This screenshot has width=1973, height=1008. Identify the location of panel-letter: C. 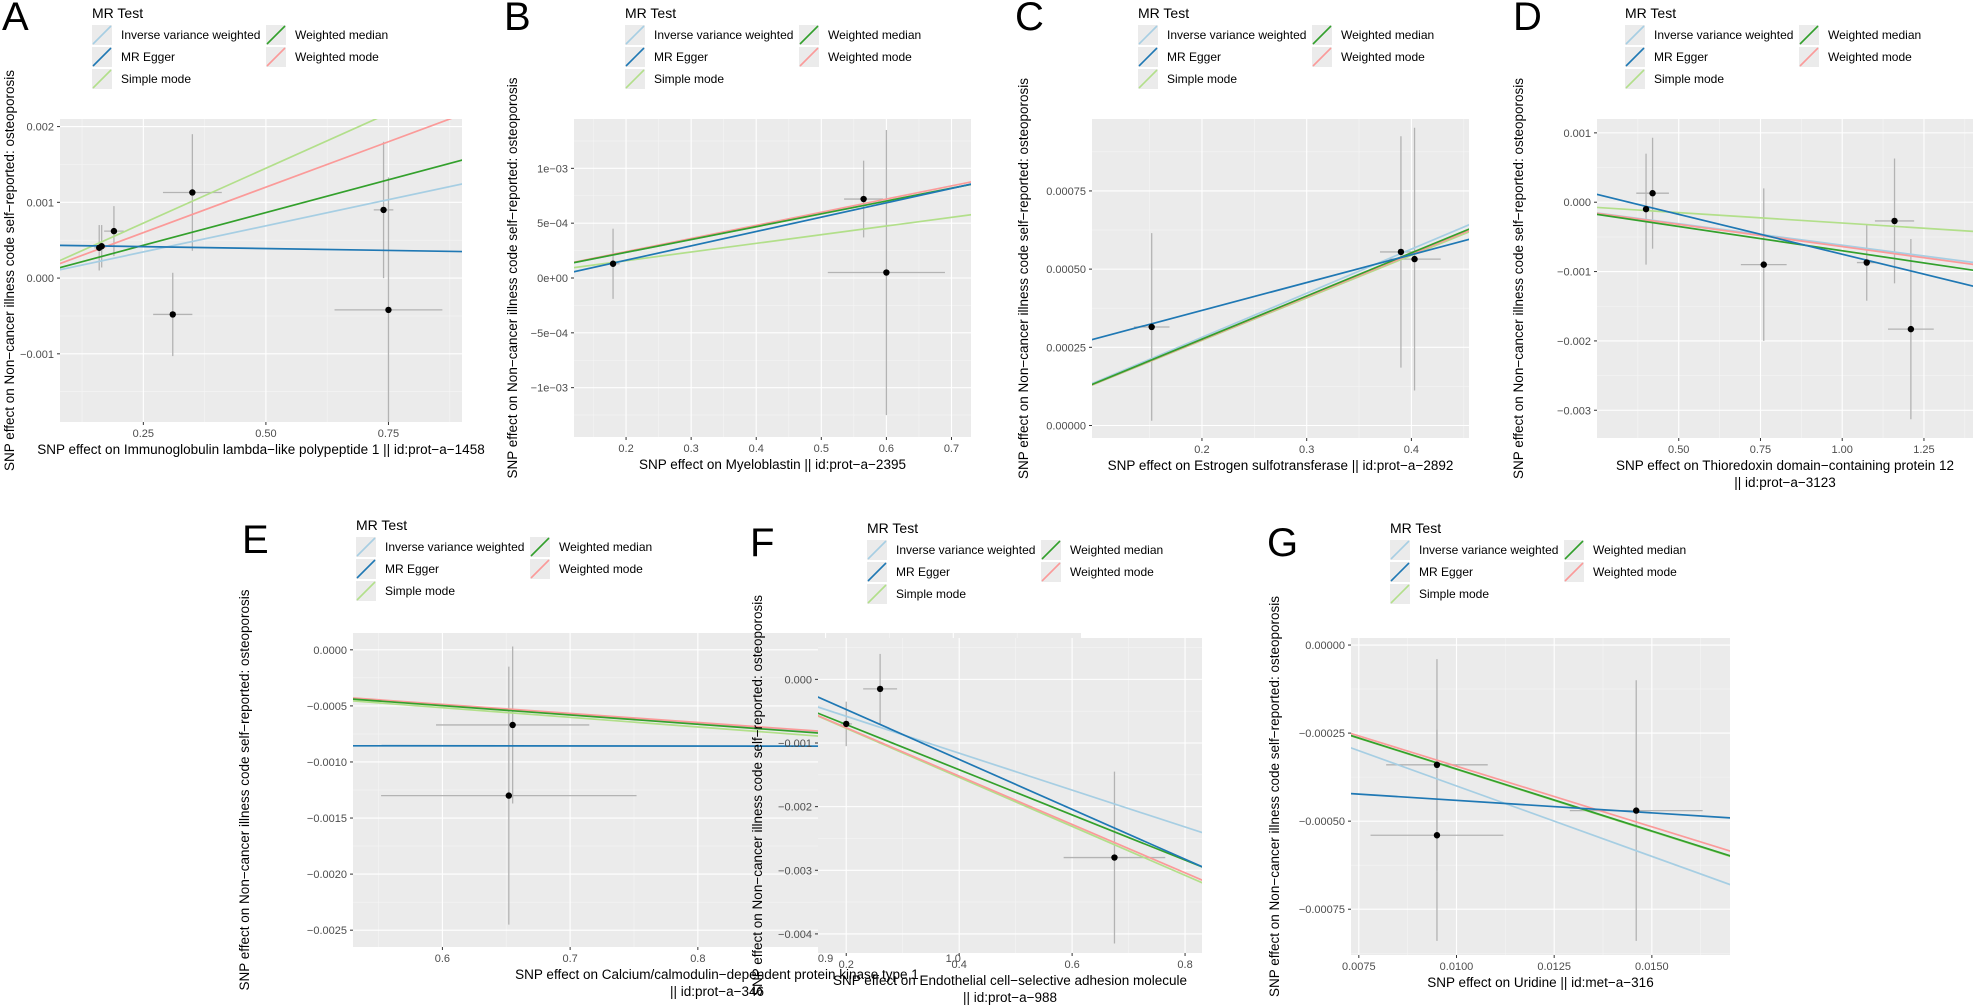
(1029, 19).